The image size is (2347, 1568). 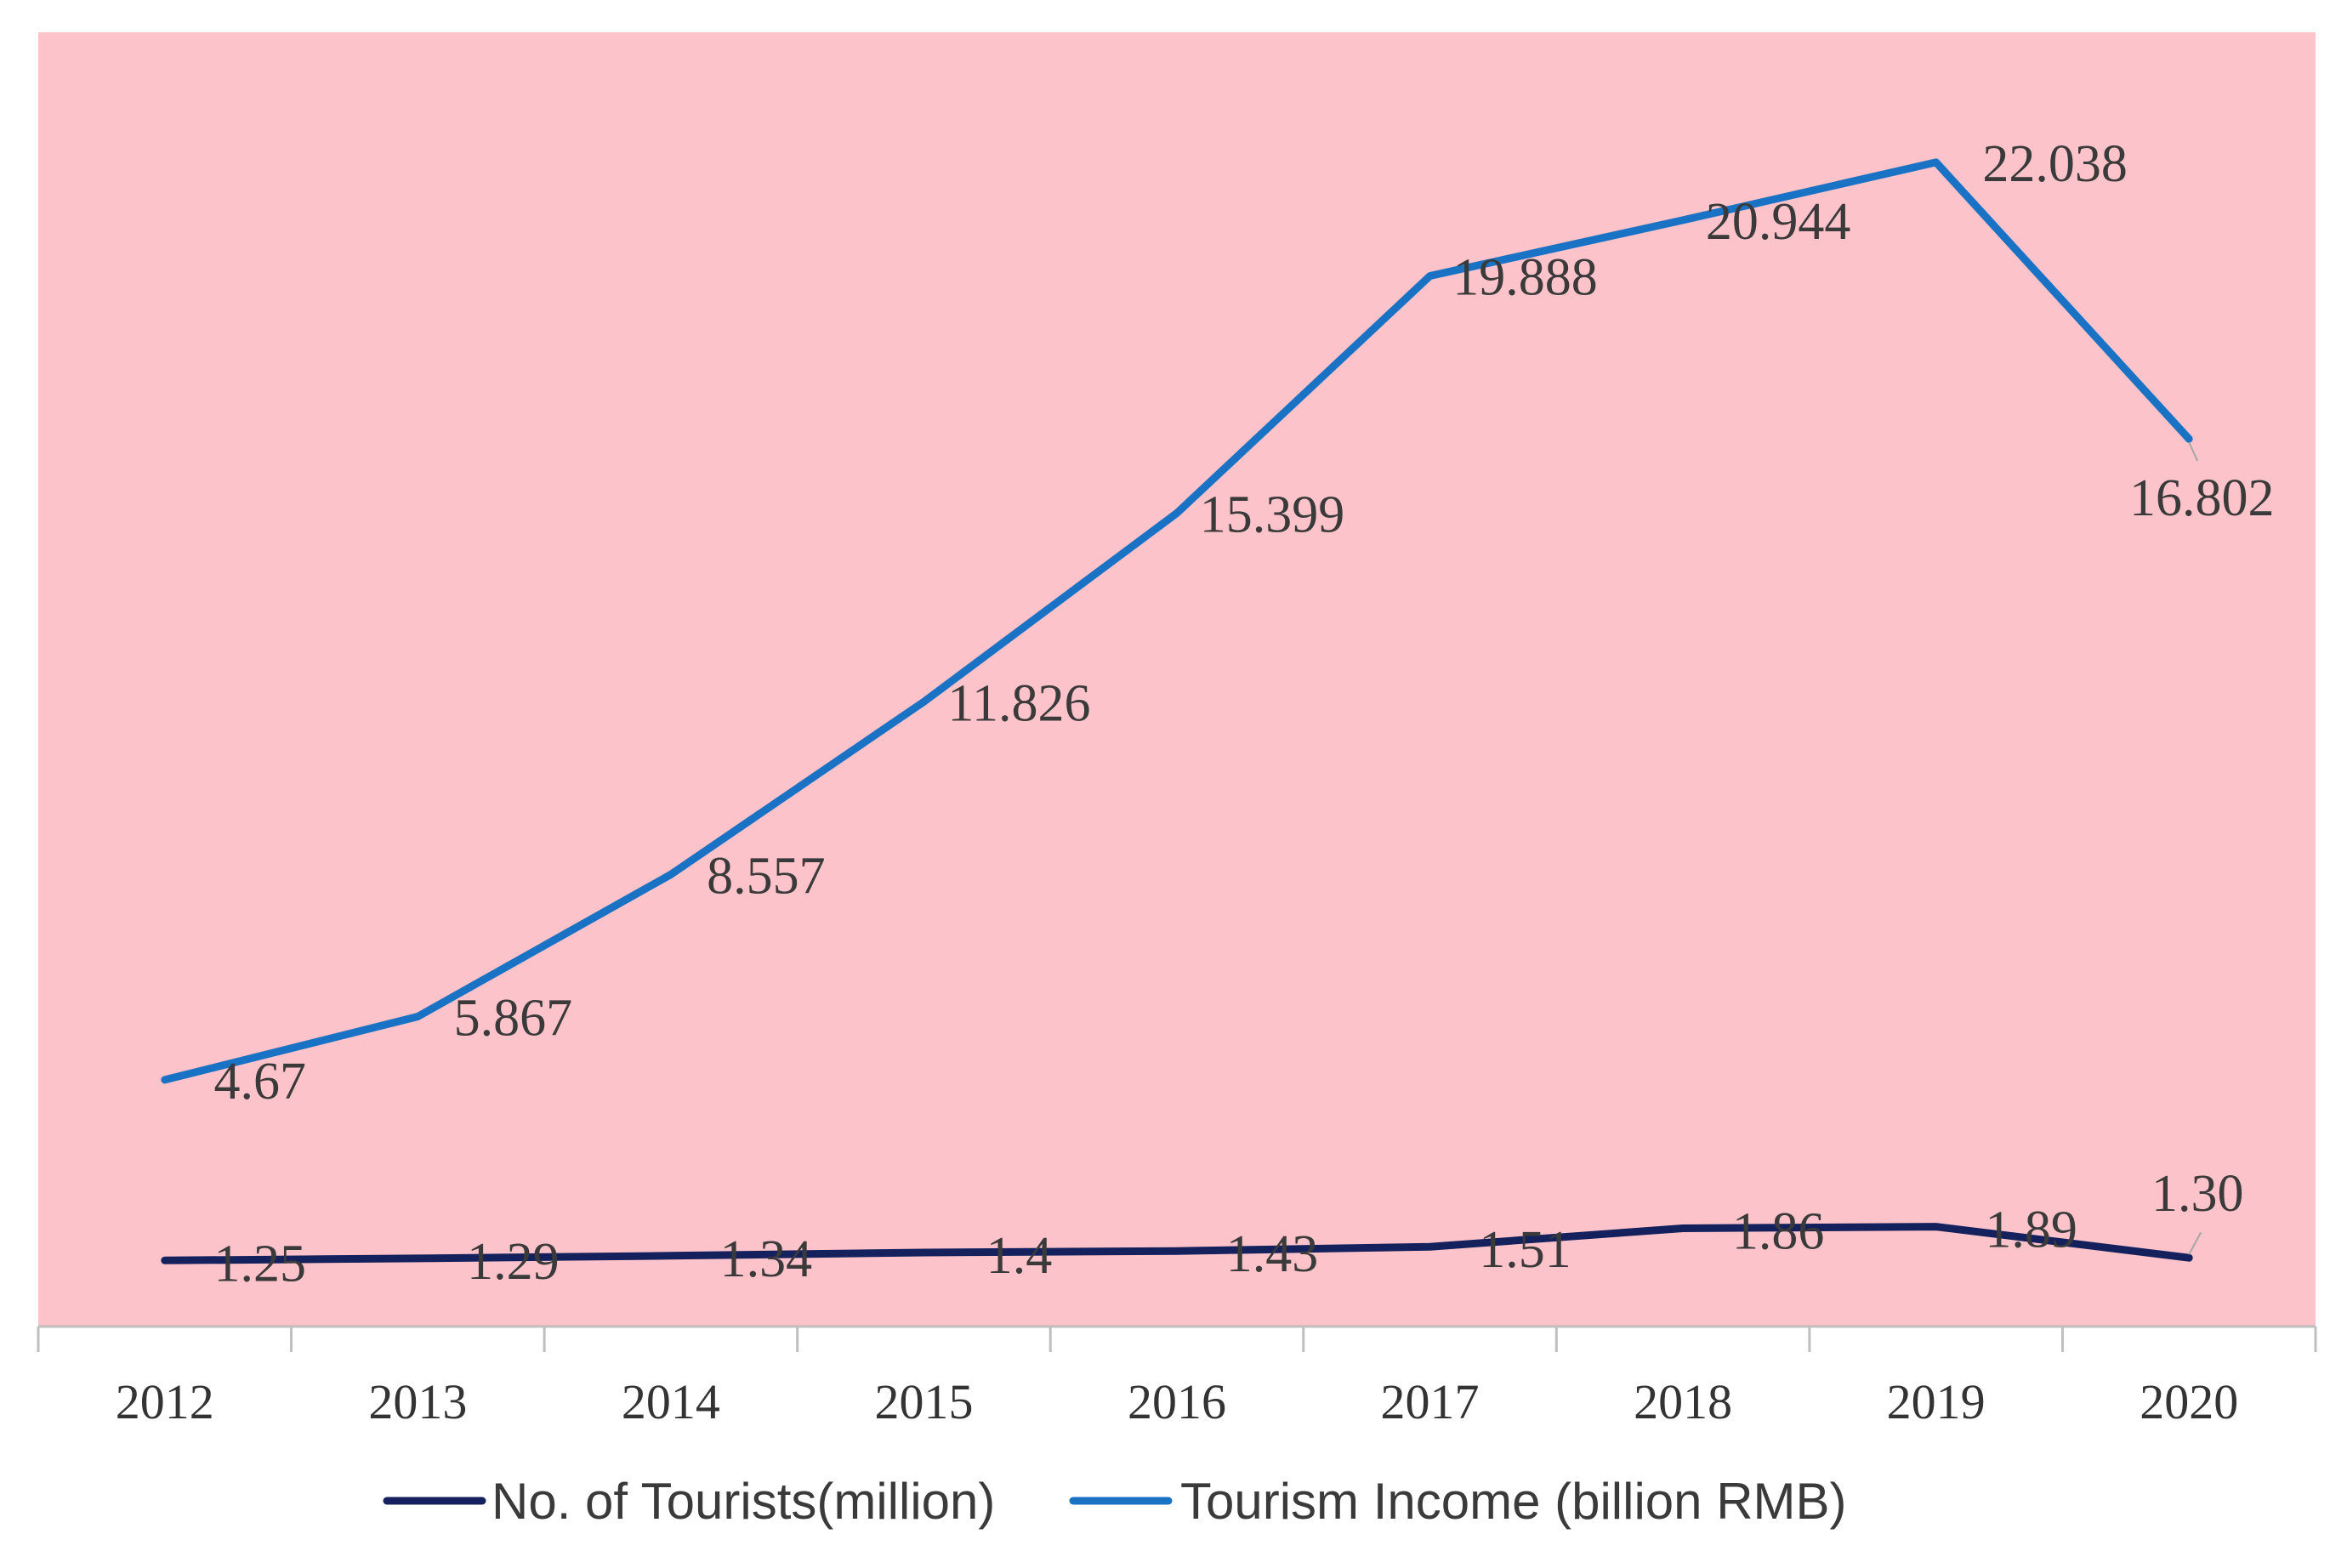 What do you see at coordinates (2031, 1230) in the screenshot?
I see `data-label-tourists: 1.89` at bounding box center [2031, 1230].